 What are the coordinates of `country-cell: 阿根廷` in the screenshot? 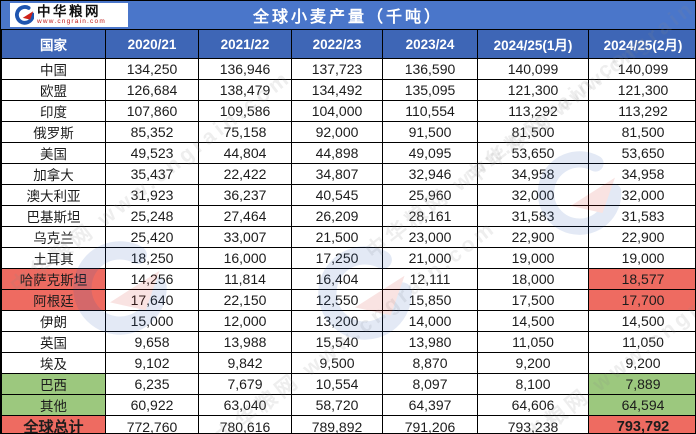 It's located at (53, 300).